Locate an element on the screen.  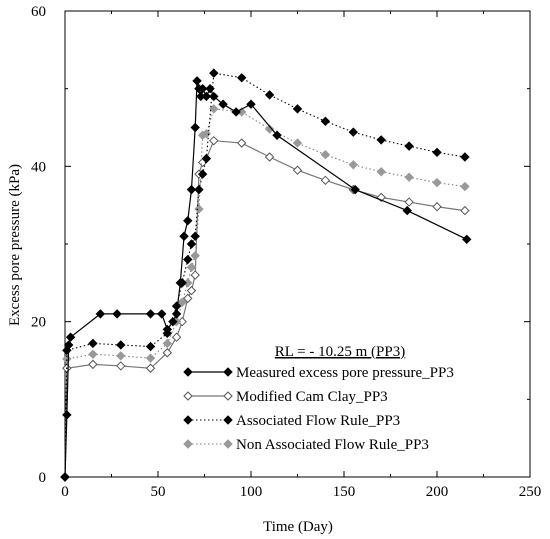
x-tick-label: 250 is located at coordinates (530, 492).